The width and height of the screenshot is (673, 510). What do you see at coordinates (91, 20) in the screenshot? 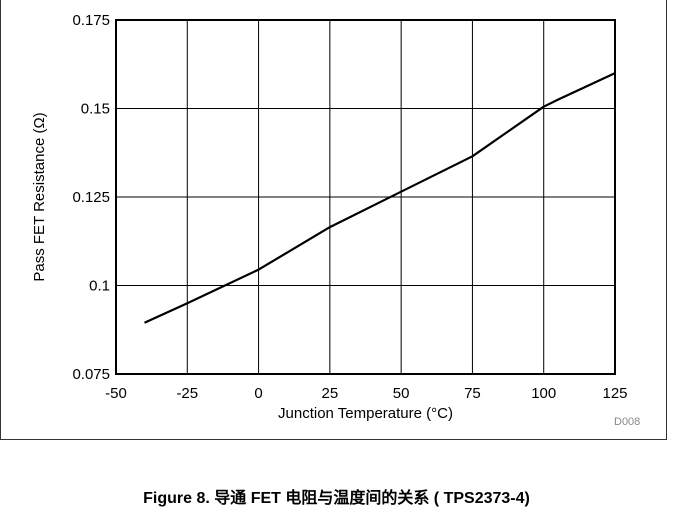
I see `y-tick-label: 0.175` at bounding box center [91, 20].